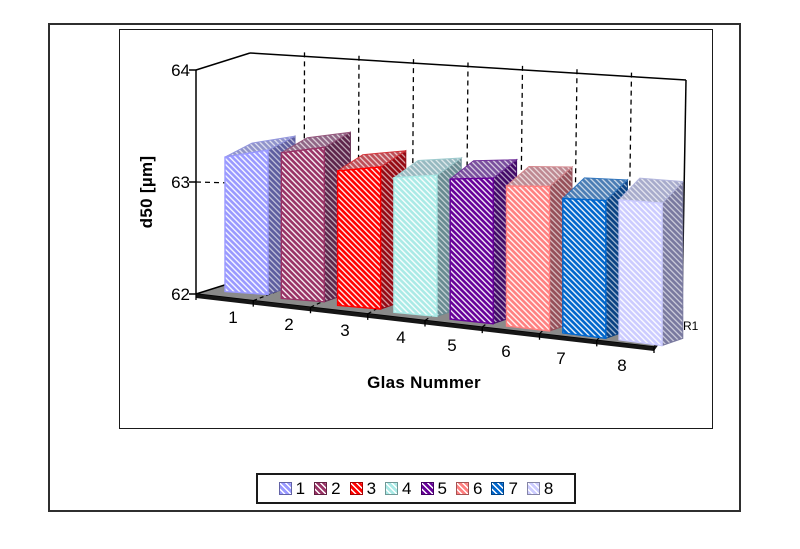 Image resolution: width=800 pixels, height=549 pixels. I want to click on legend: 1 2 3 4 5 6 7 8, so click(416, 488).